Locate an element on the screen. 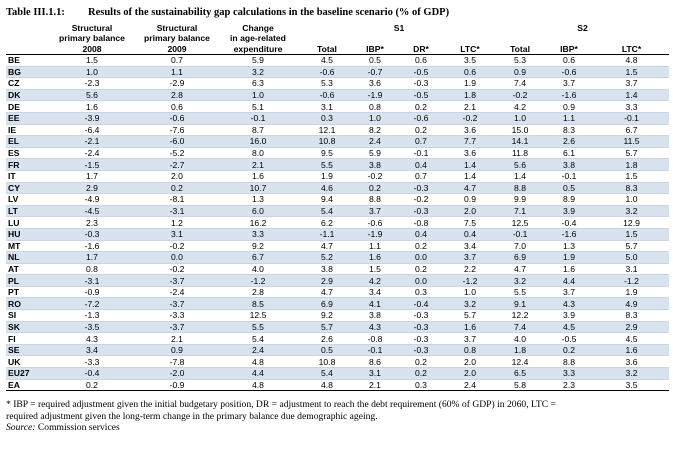  value-cell: 4.5 is located at coordinates (569, 327).